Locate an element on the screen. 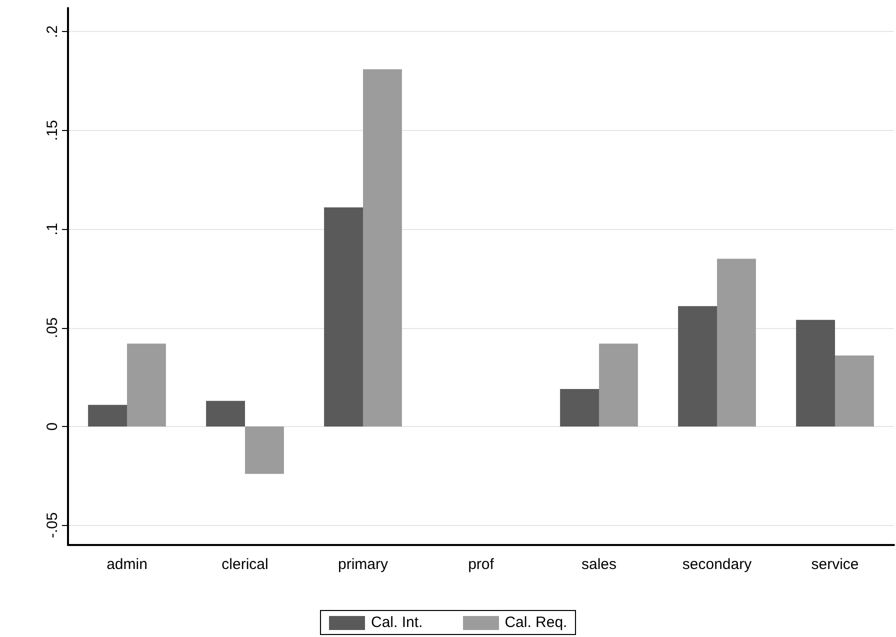  y-tick-label: .1 is located at coordinates (52, 229).